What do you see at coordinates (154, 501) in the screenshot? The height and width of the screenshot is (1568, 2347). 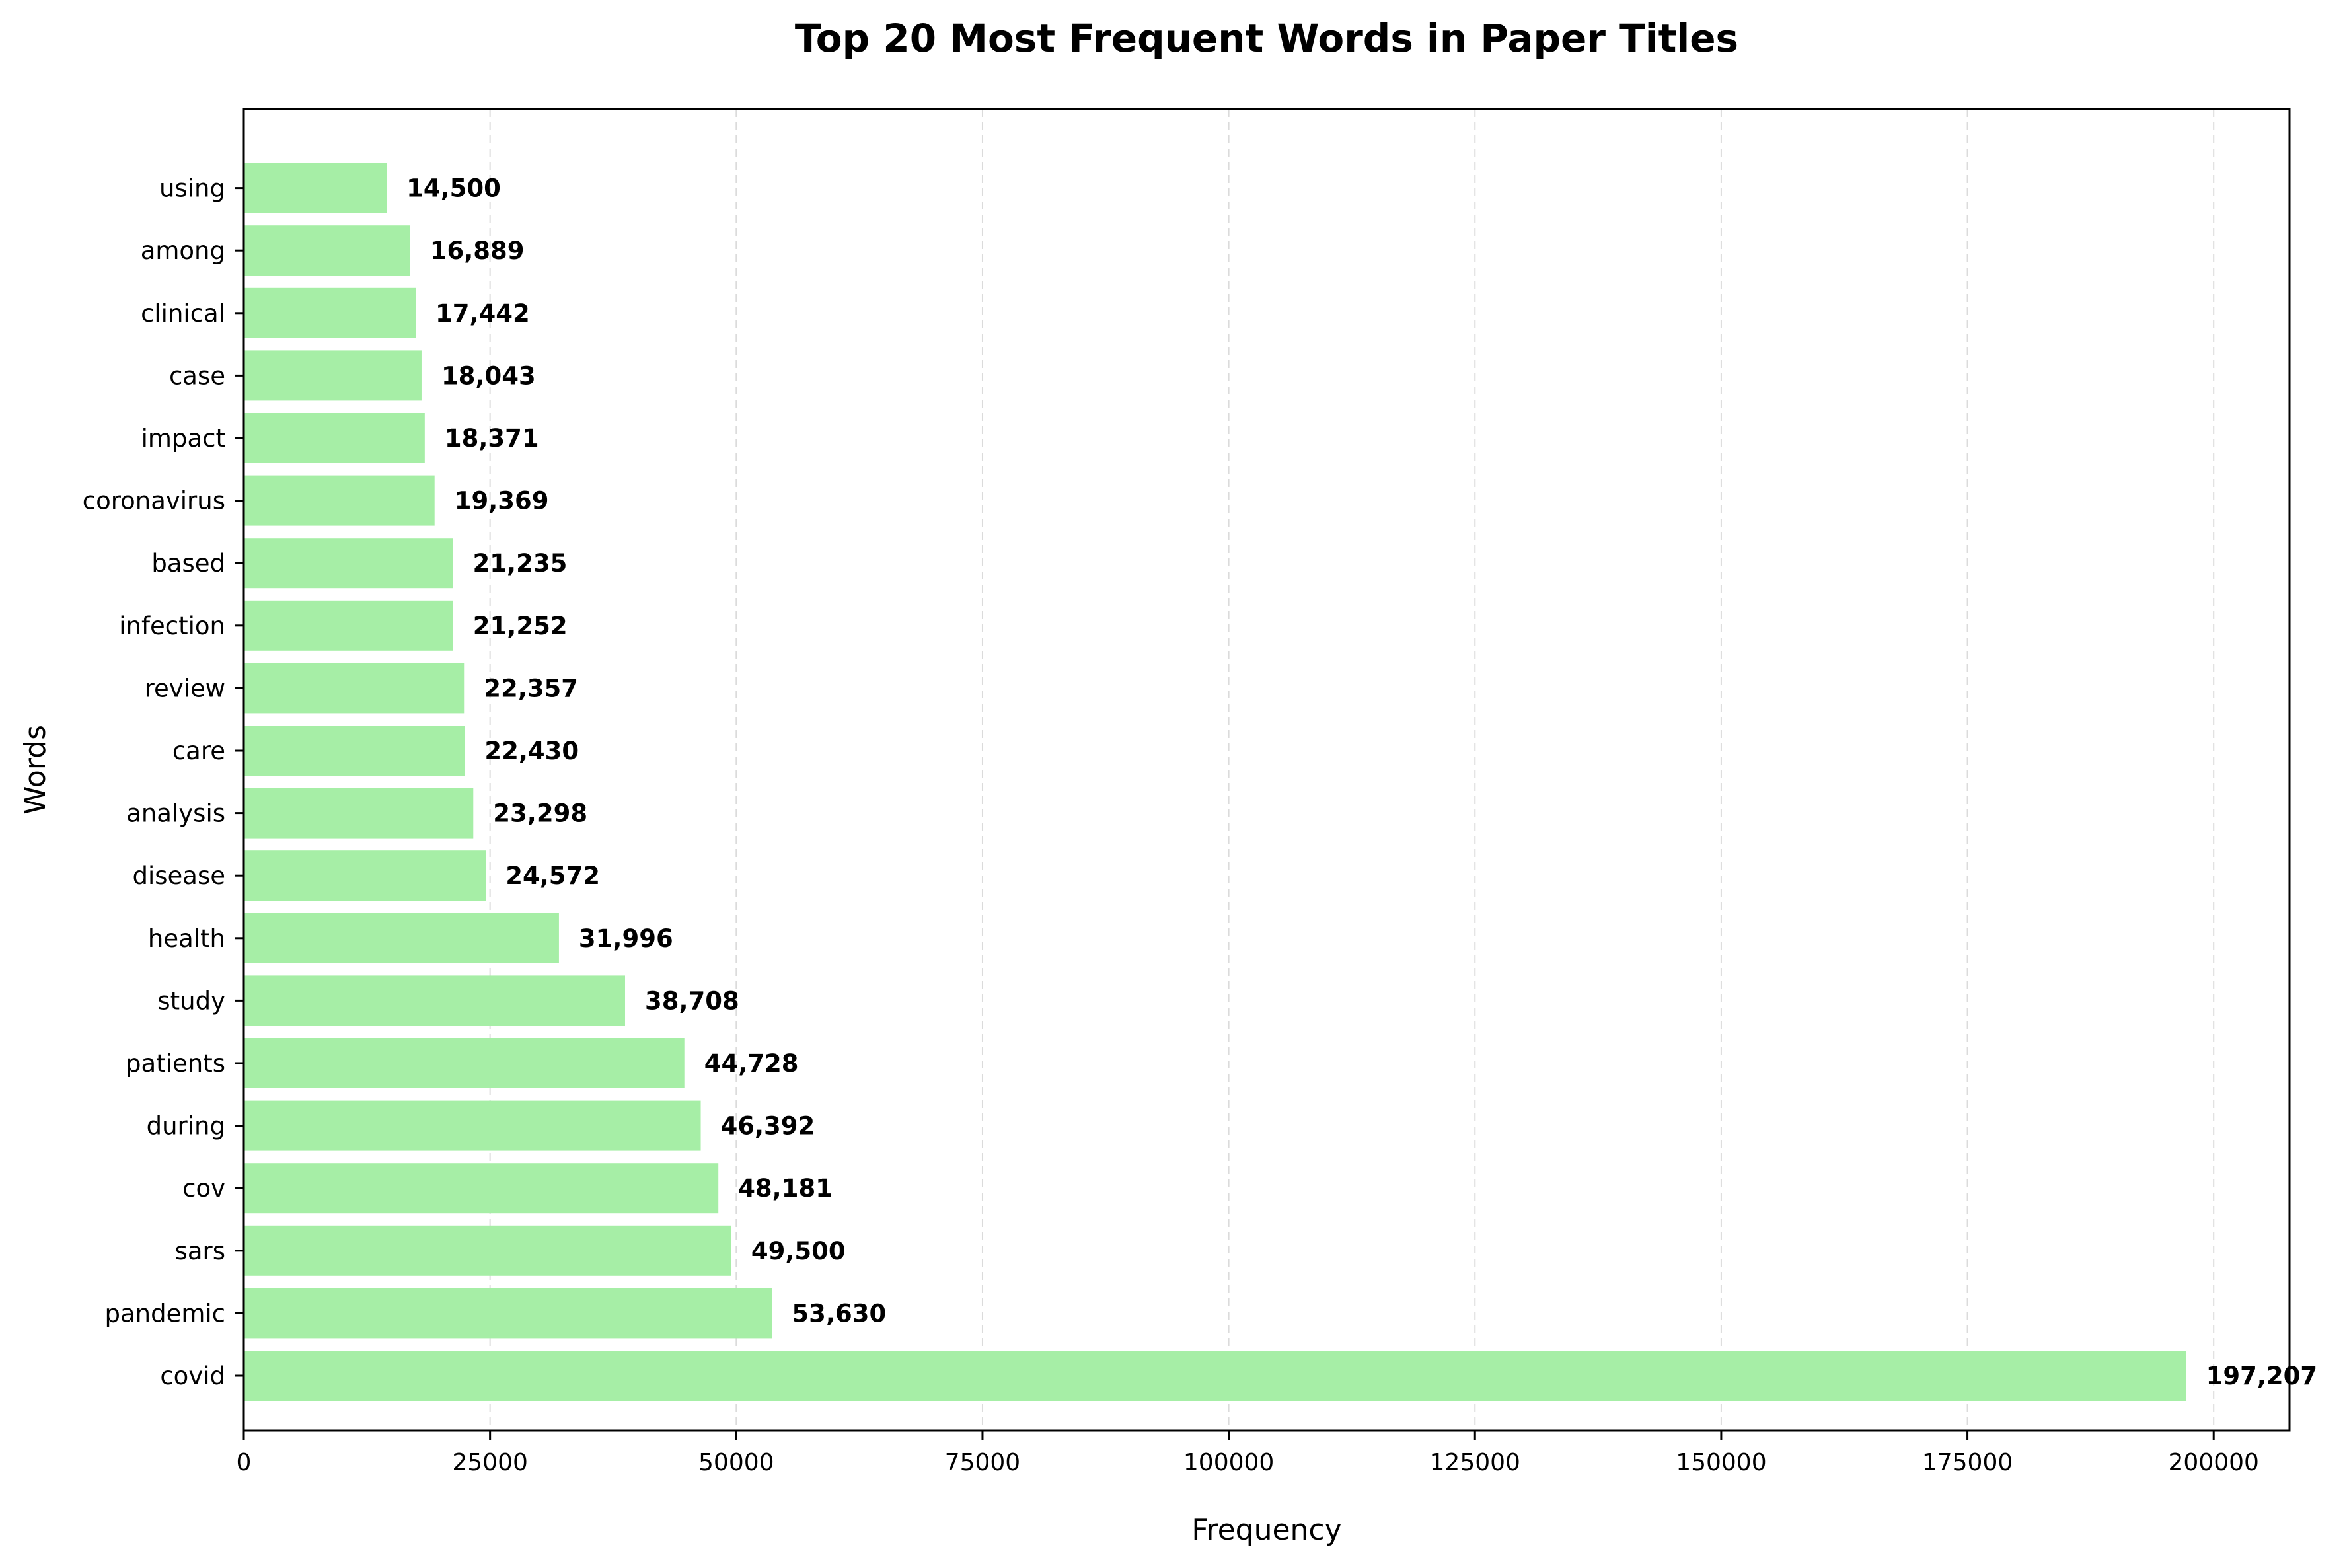 I see `y-tick-label: coronavirus` at bounding box center [154, 501].